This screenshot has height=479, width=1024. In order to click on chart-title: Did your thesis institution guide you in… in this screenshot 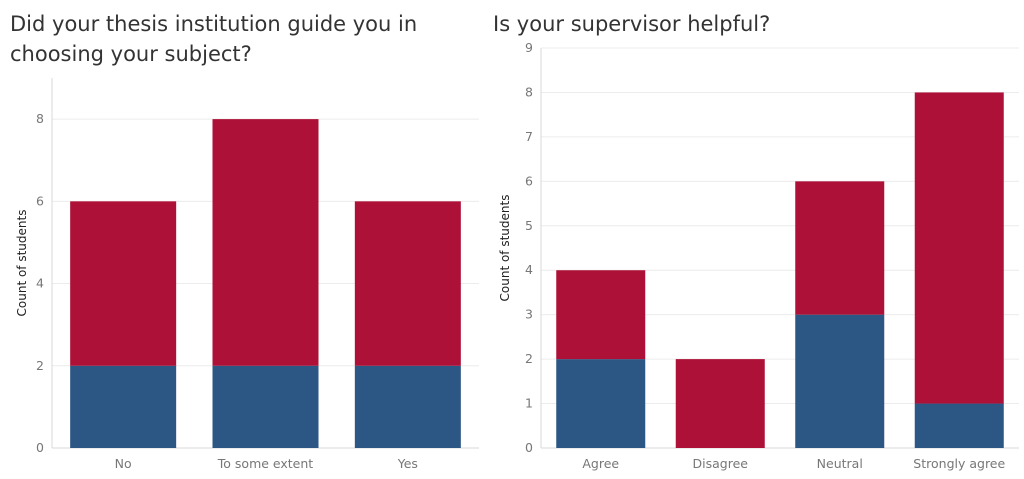, I will do `click(214, 39)`.